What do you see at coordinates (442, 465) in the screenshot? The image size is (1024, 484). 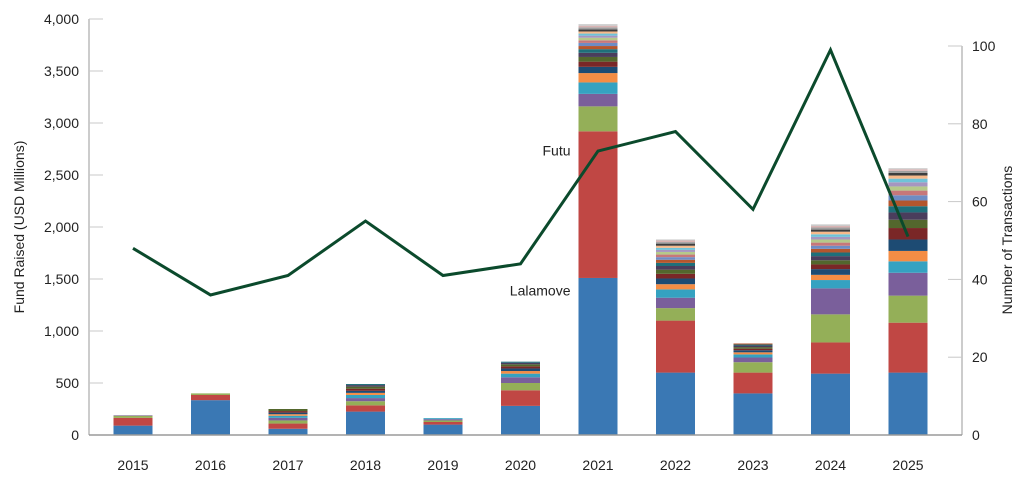 I see `x-tick-label: 2019` at bounding box center [442, 465].